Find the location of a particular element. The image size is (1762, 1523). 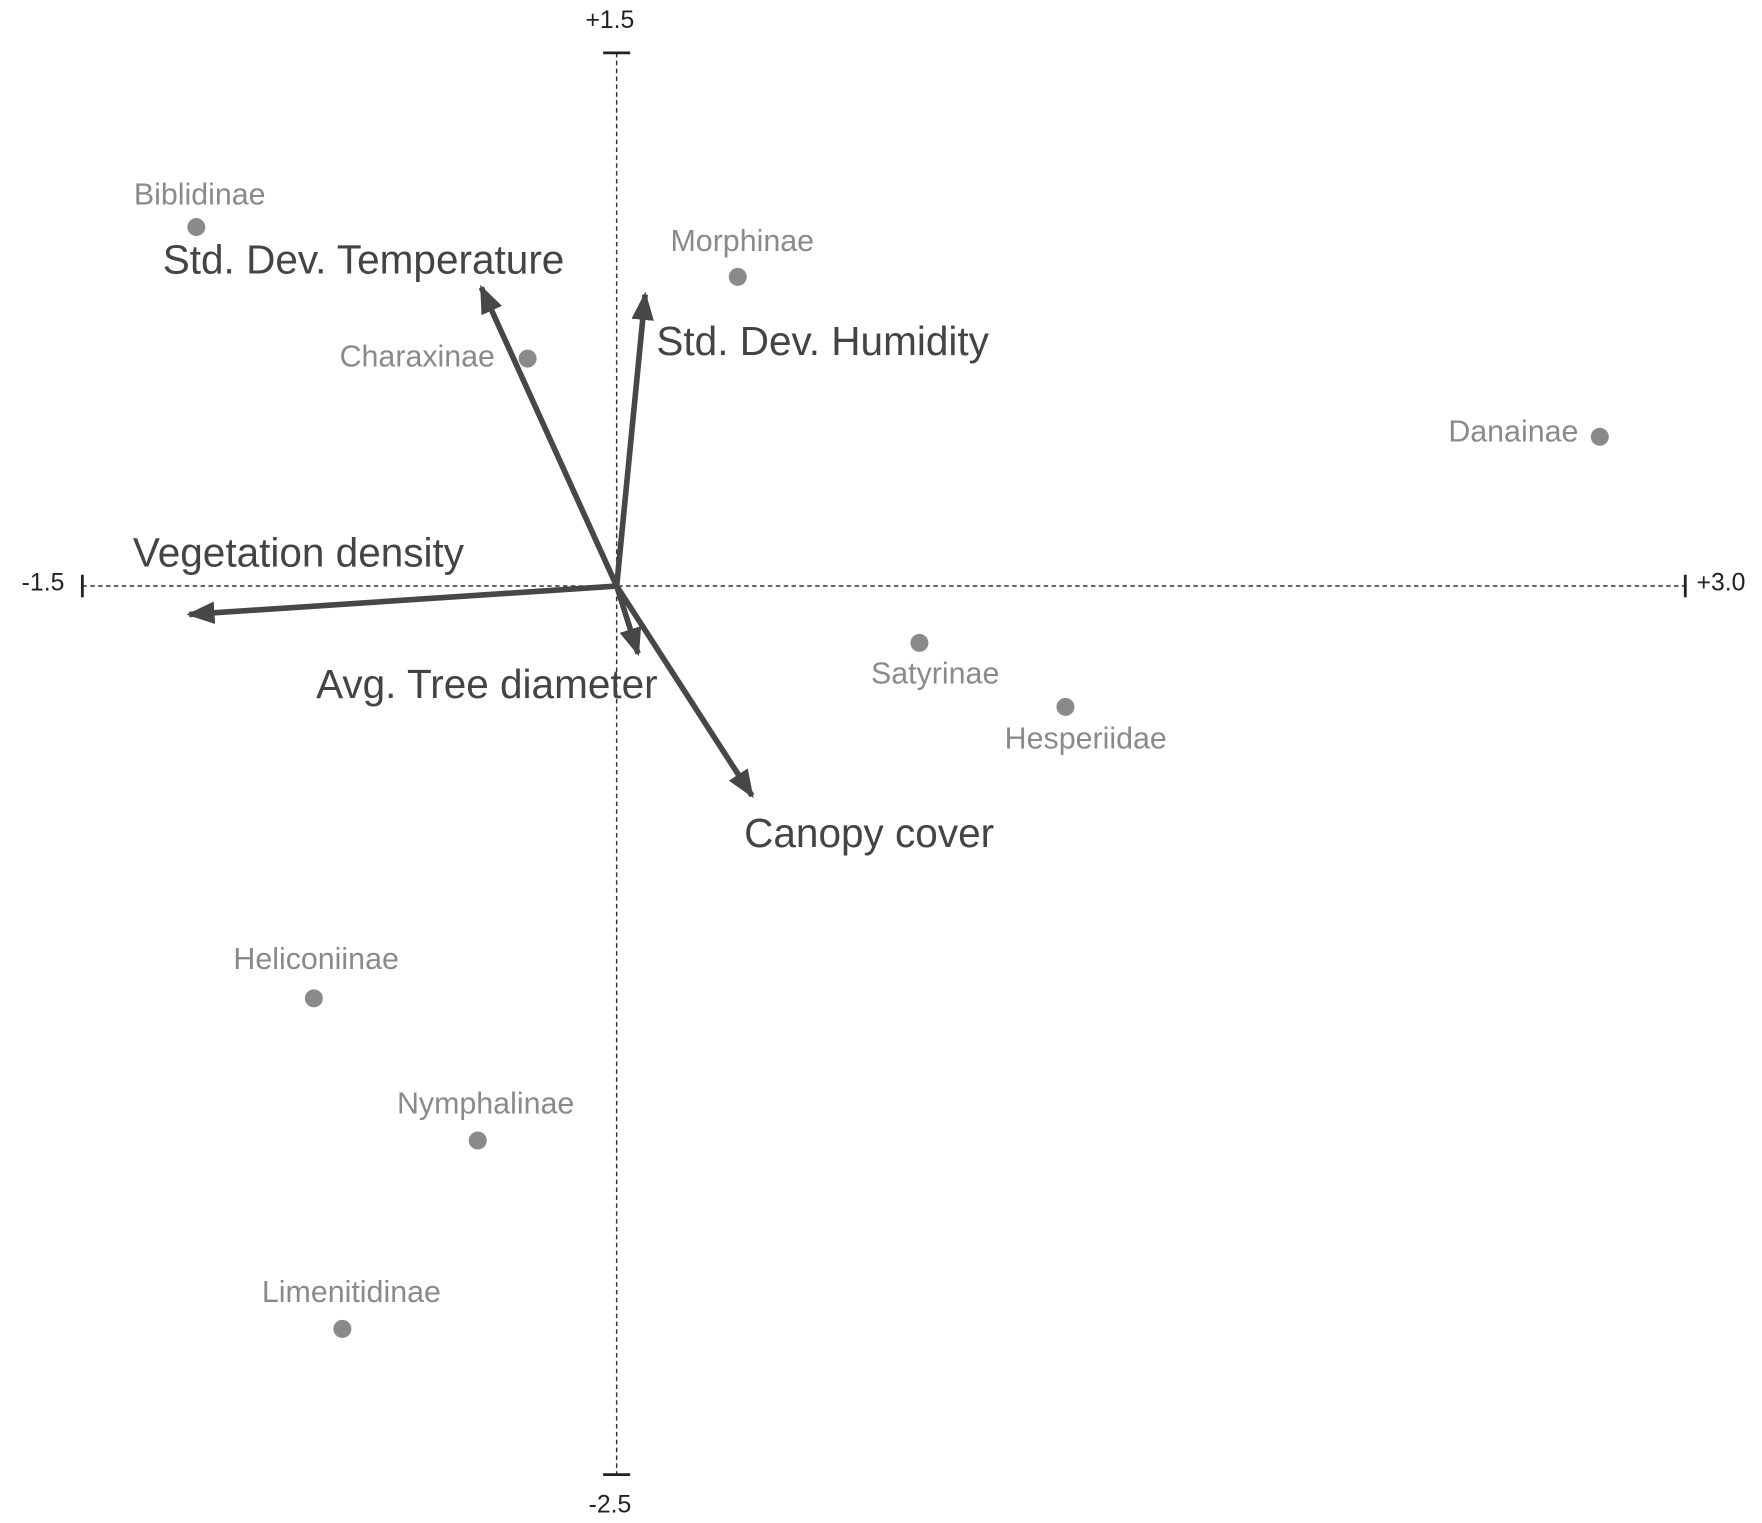

vector-label: Avg. Tree diameter is located at coordinates (487, 684).